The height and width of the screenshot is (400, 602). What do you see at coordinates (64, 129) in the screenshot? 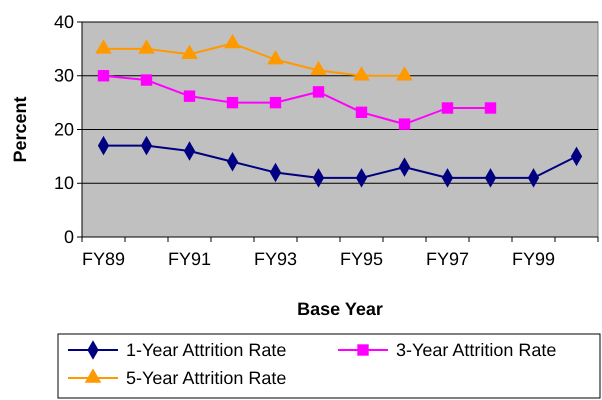
I see `y-tick-label: 20` at bounding box center [64, 129].